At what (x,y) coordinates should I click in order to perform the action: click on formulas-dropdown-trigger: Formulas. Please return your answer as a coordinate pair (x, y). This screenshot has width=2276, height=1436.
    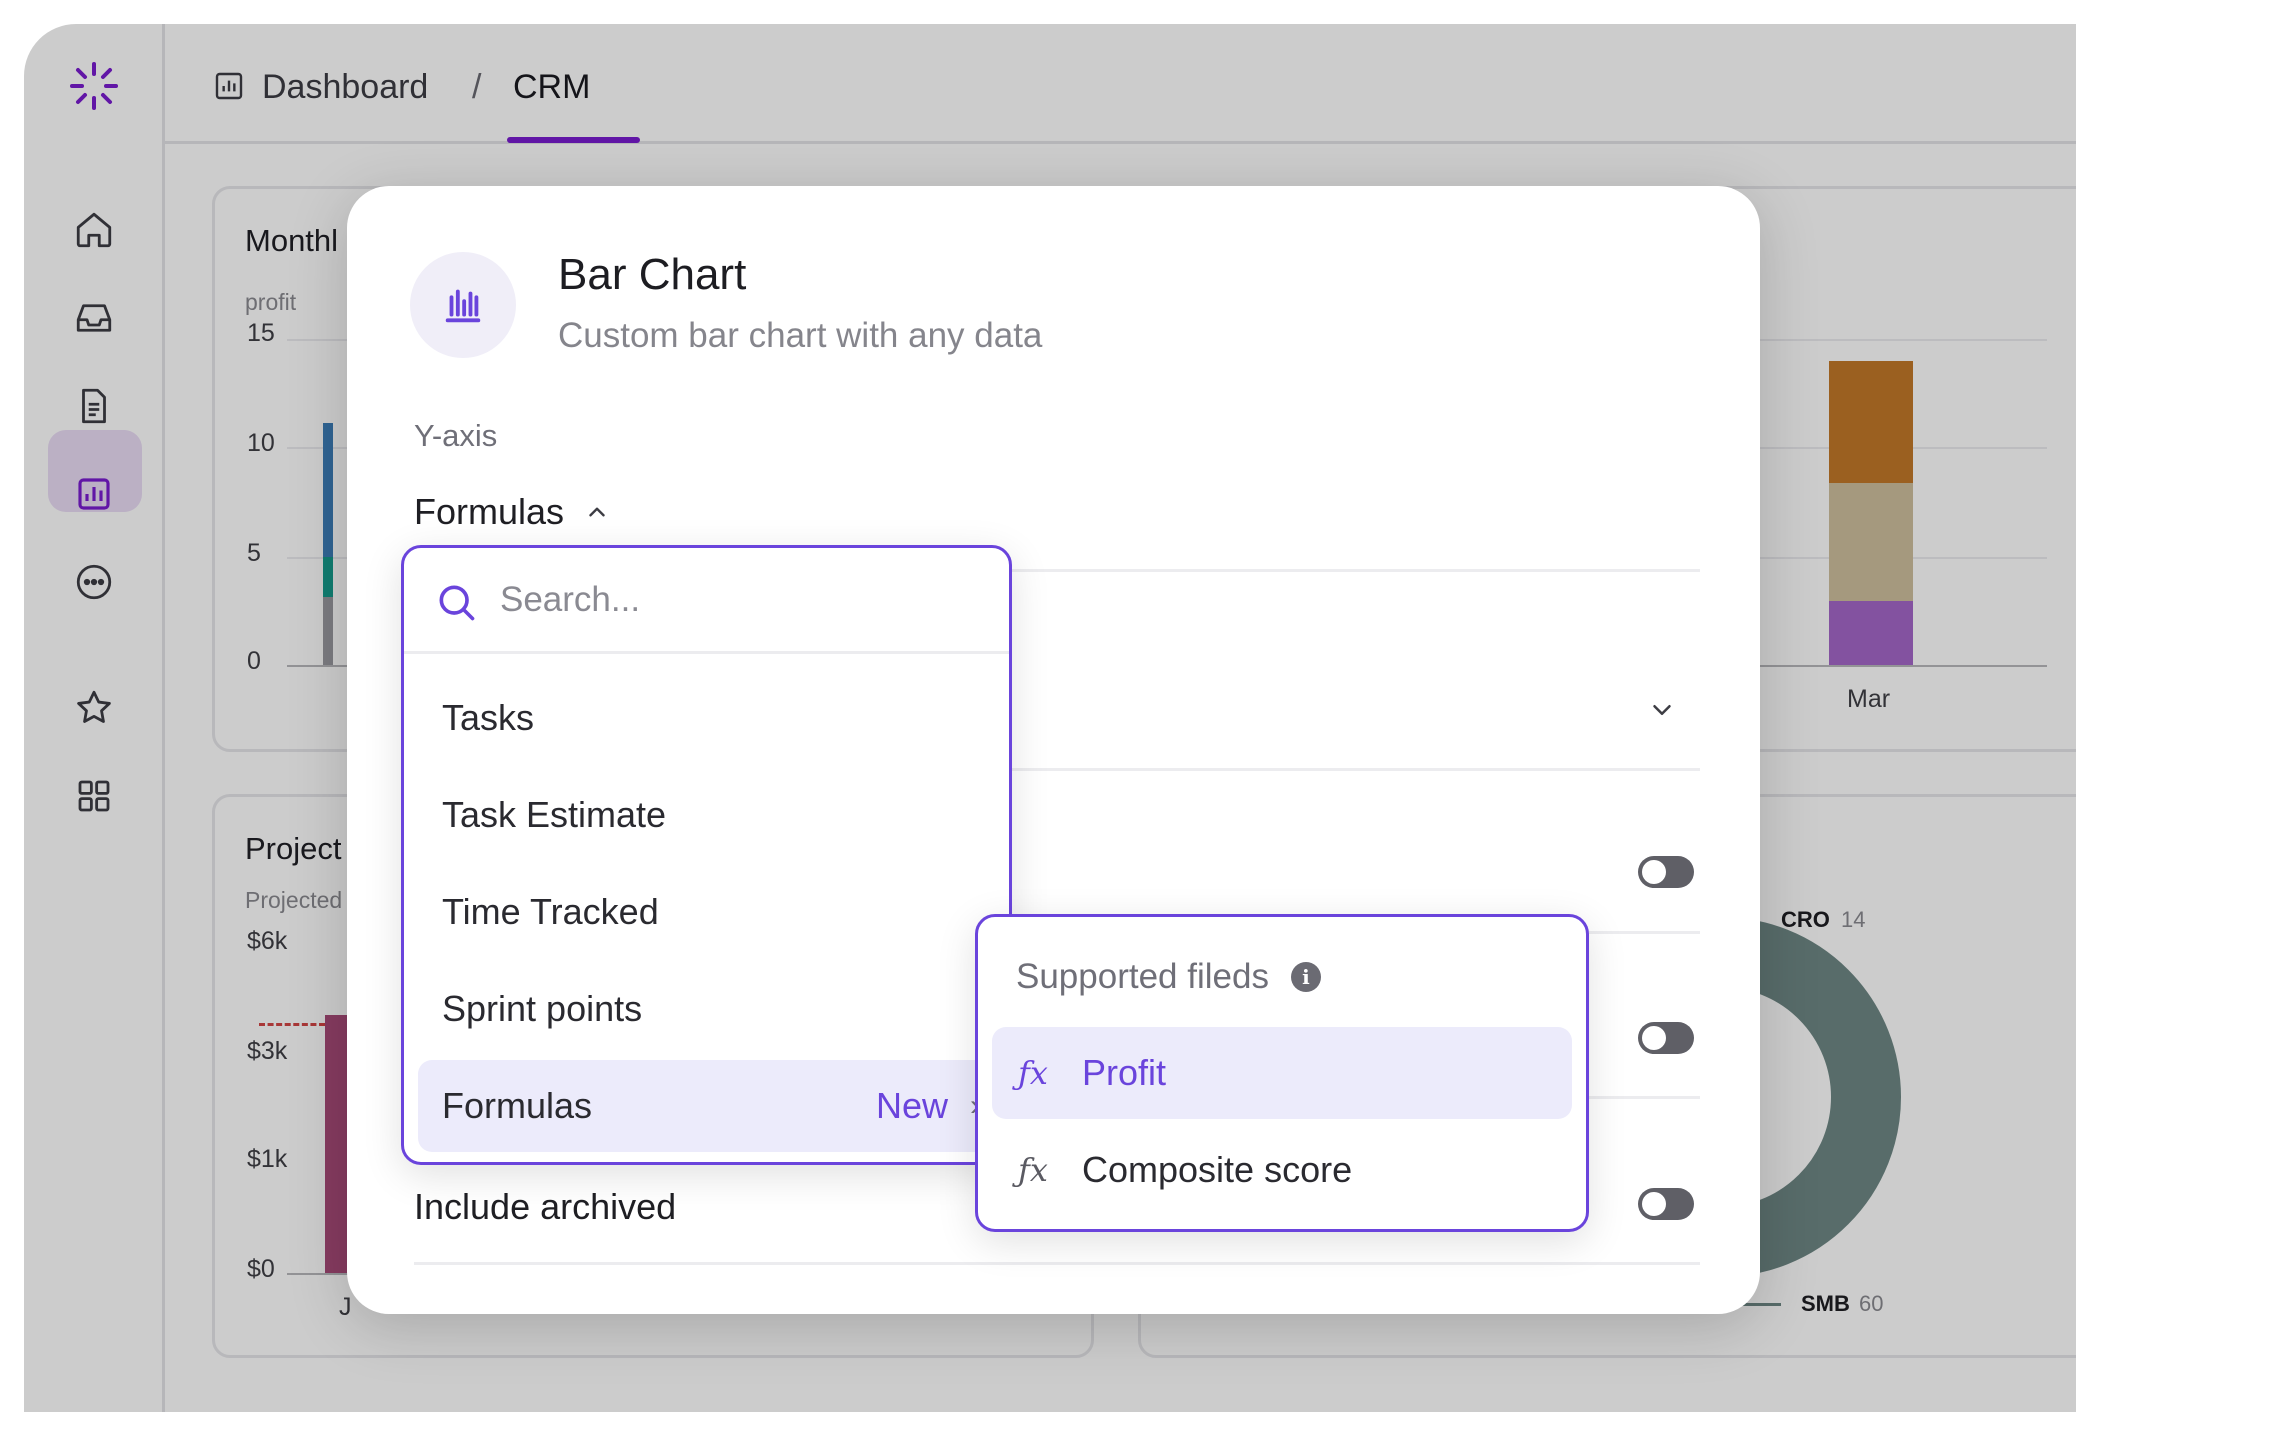
    Looking at the image, I should click on (512, 512).